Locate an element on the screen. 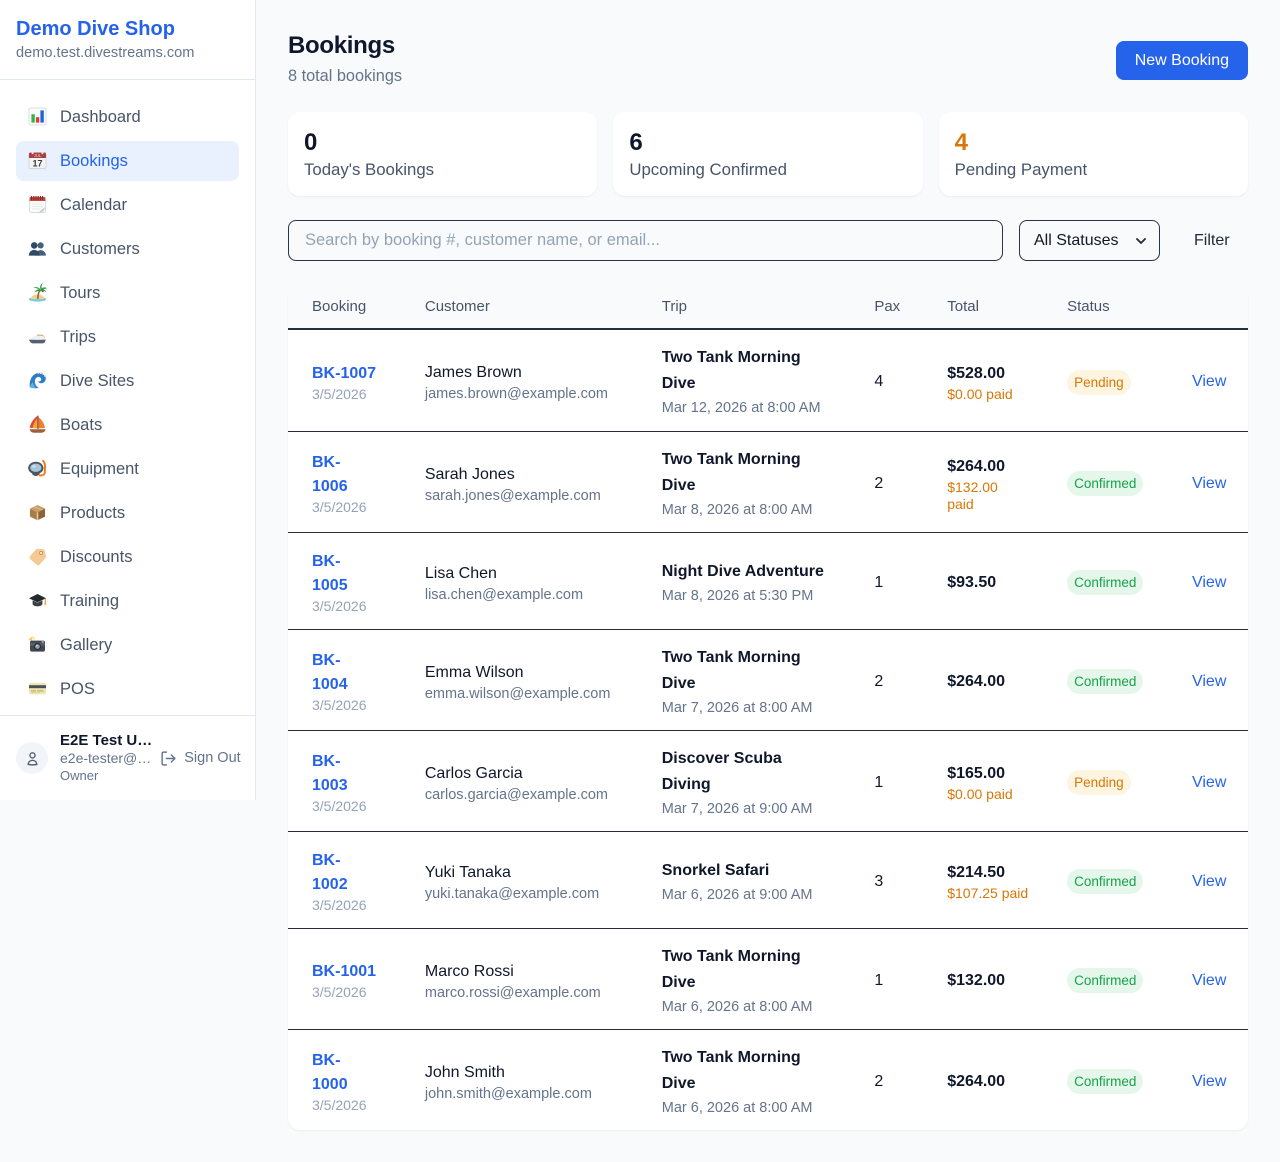  svg-text: 17 is located at coordinates (37, 163).